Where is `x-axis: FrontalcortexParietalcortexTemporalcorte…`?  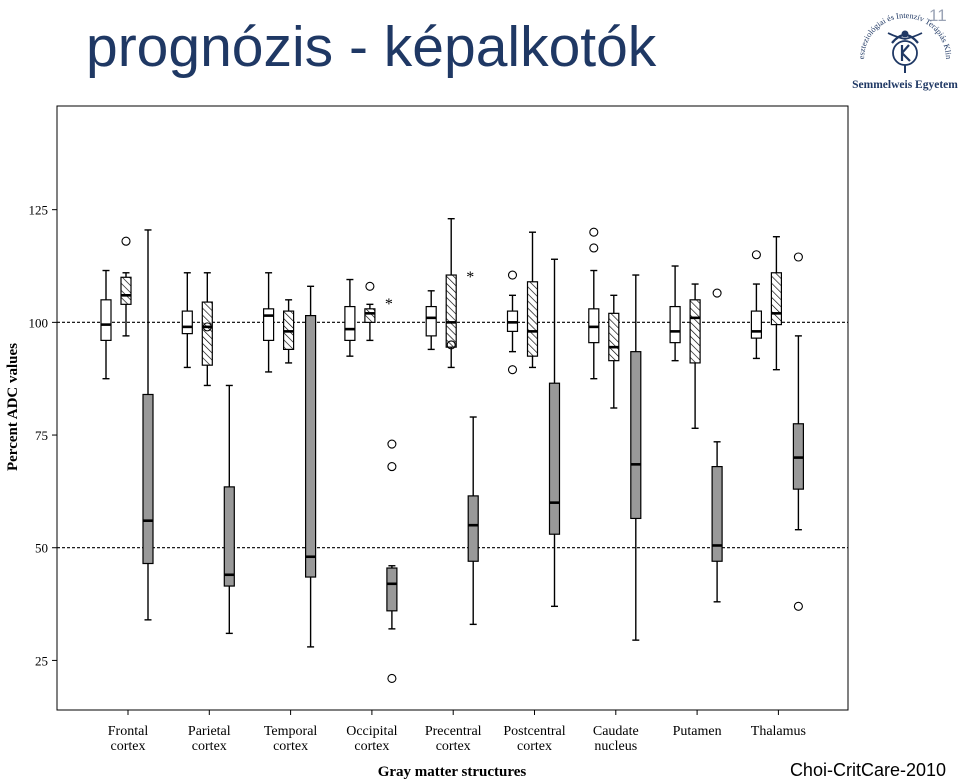
x-axis: FrontalcortexParietalcortexTemporalcorte… is located at coordinates (457, 732).